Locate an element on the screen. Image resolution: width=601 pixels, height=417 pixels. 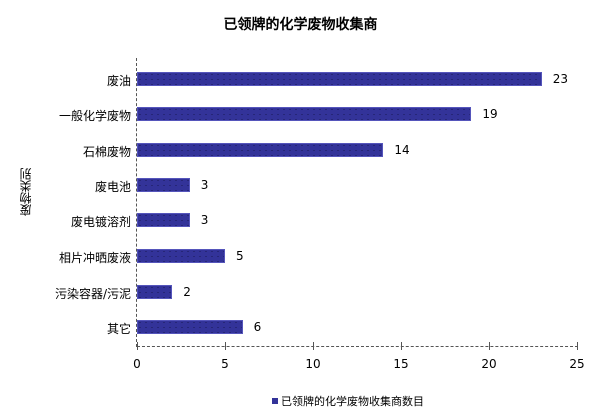
x-tick-label: 0 is located at coordinates (137, 364).